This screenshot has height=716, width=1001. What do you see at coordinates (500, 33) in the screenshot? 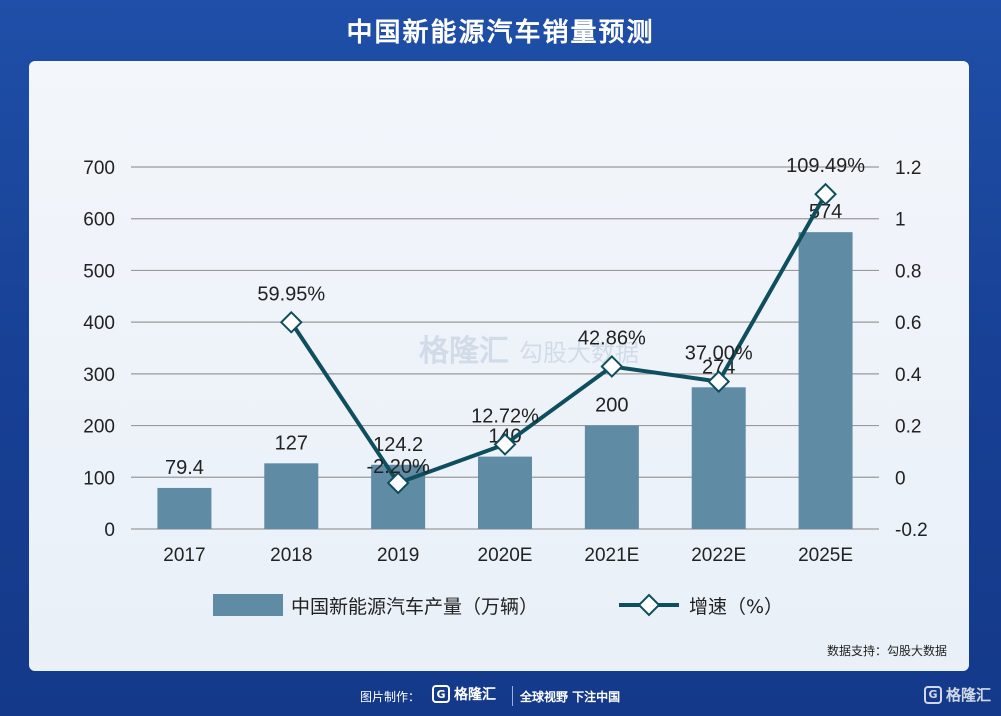
I see `page-title: 中国新能源汽车销量预测` at bounding box center [500, 33].